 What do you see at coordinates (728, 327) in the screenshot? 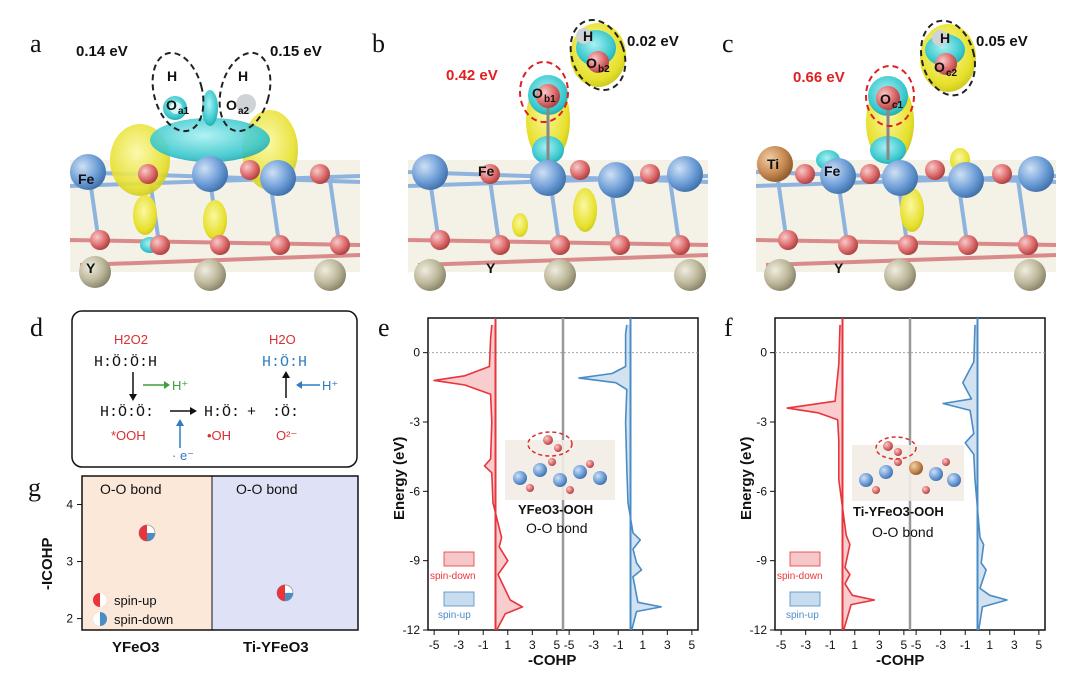
I see `panel-label-f: f` at bounding box center [728, 327].